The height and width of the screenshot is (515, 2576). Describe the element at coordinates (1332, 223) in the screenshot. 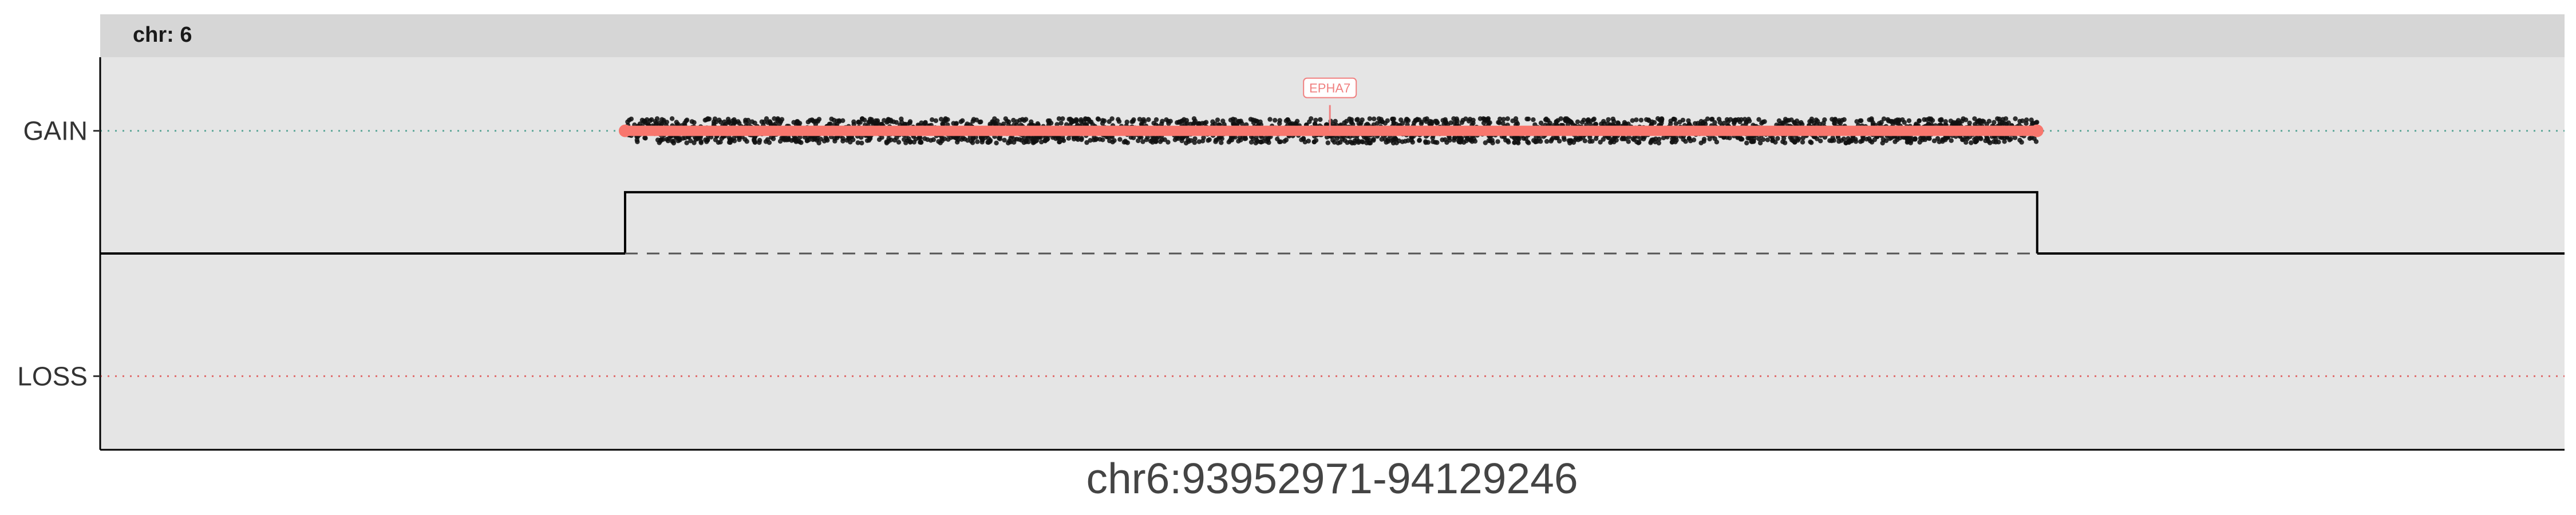

I see `copy-number-segments` at that location.